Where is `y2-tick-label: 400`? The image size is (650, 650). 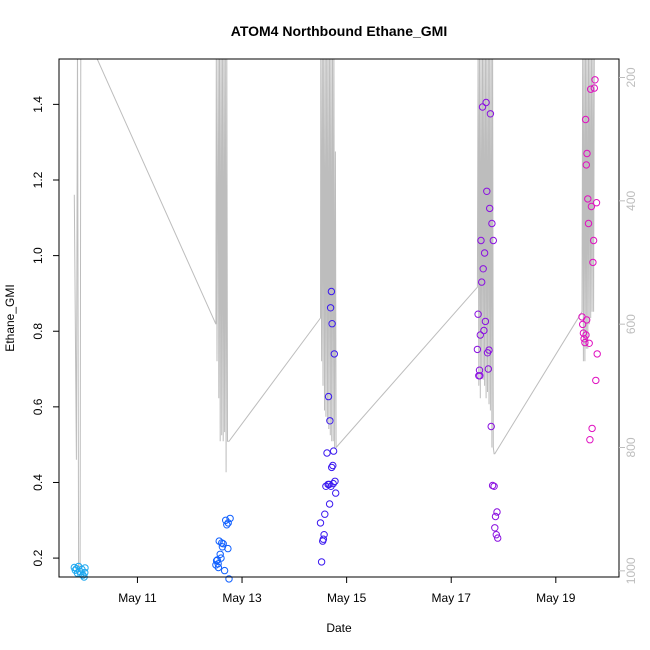 y2-tick-label: 400 is located at coordinates (631, 201).